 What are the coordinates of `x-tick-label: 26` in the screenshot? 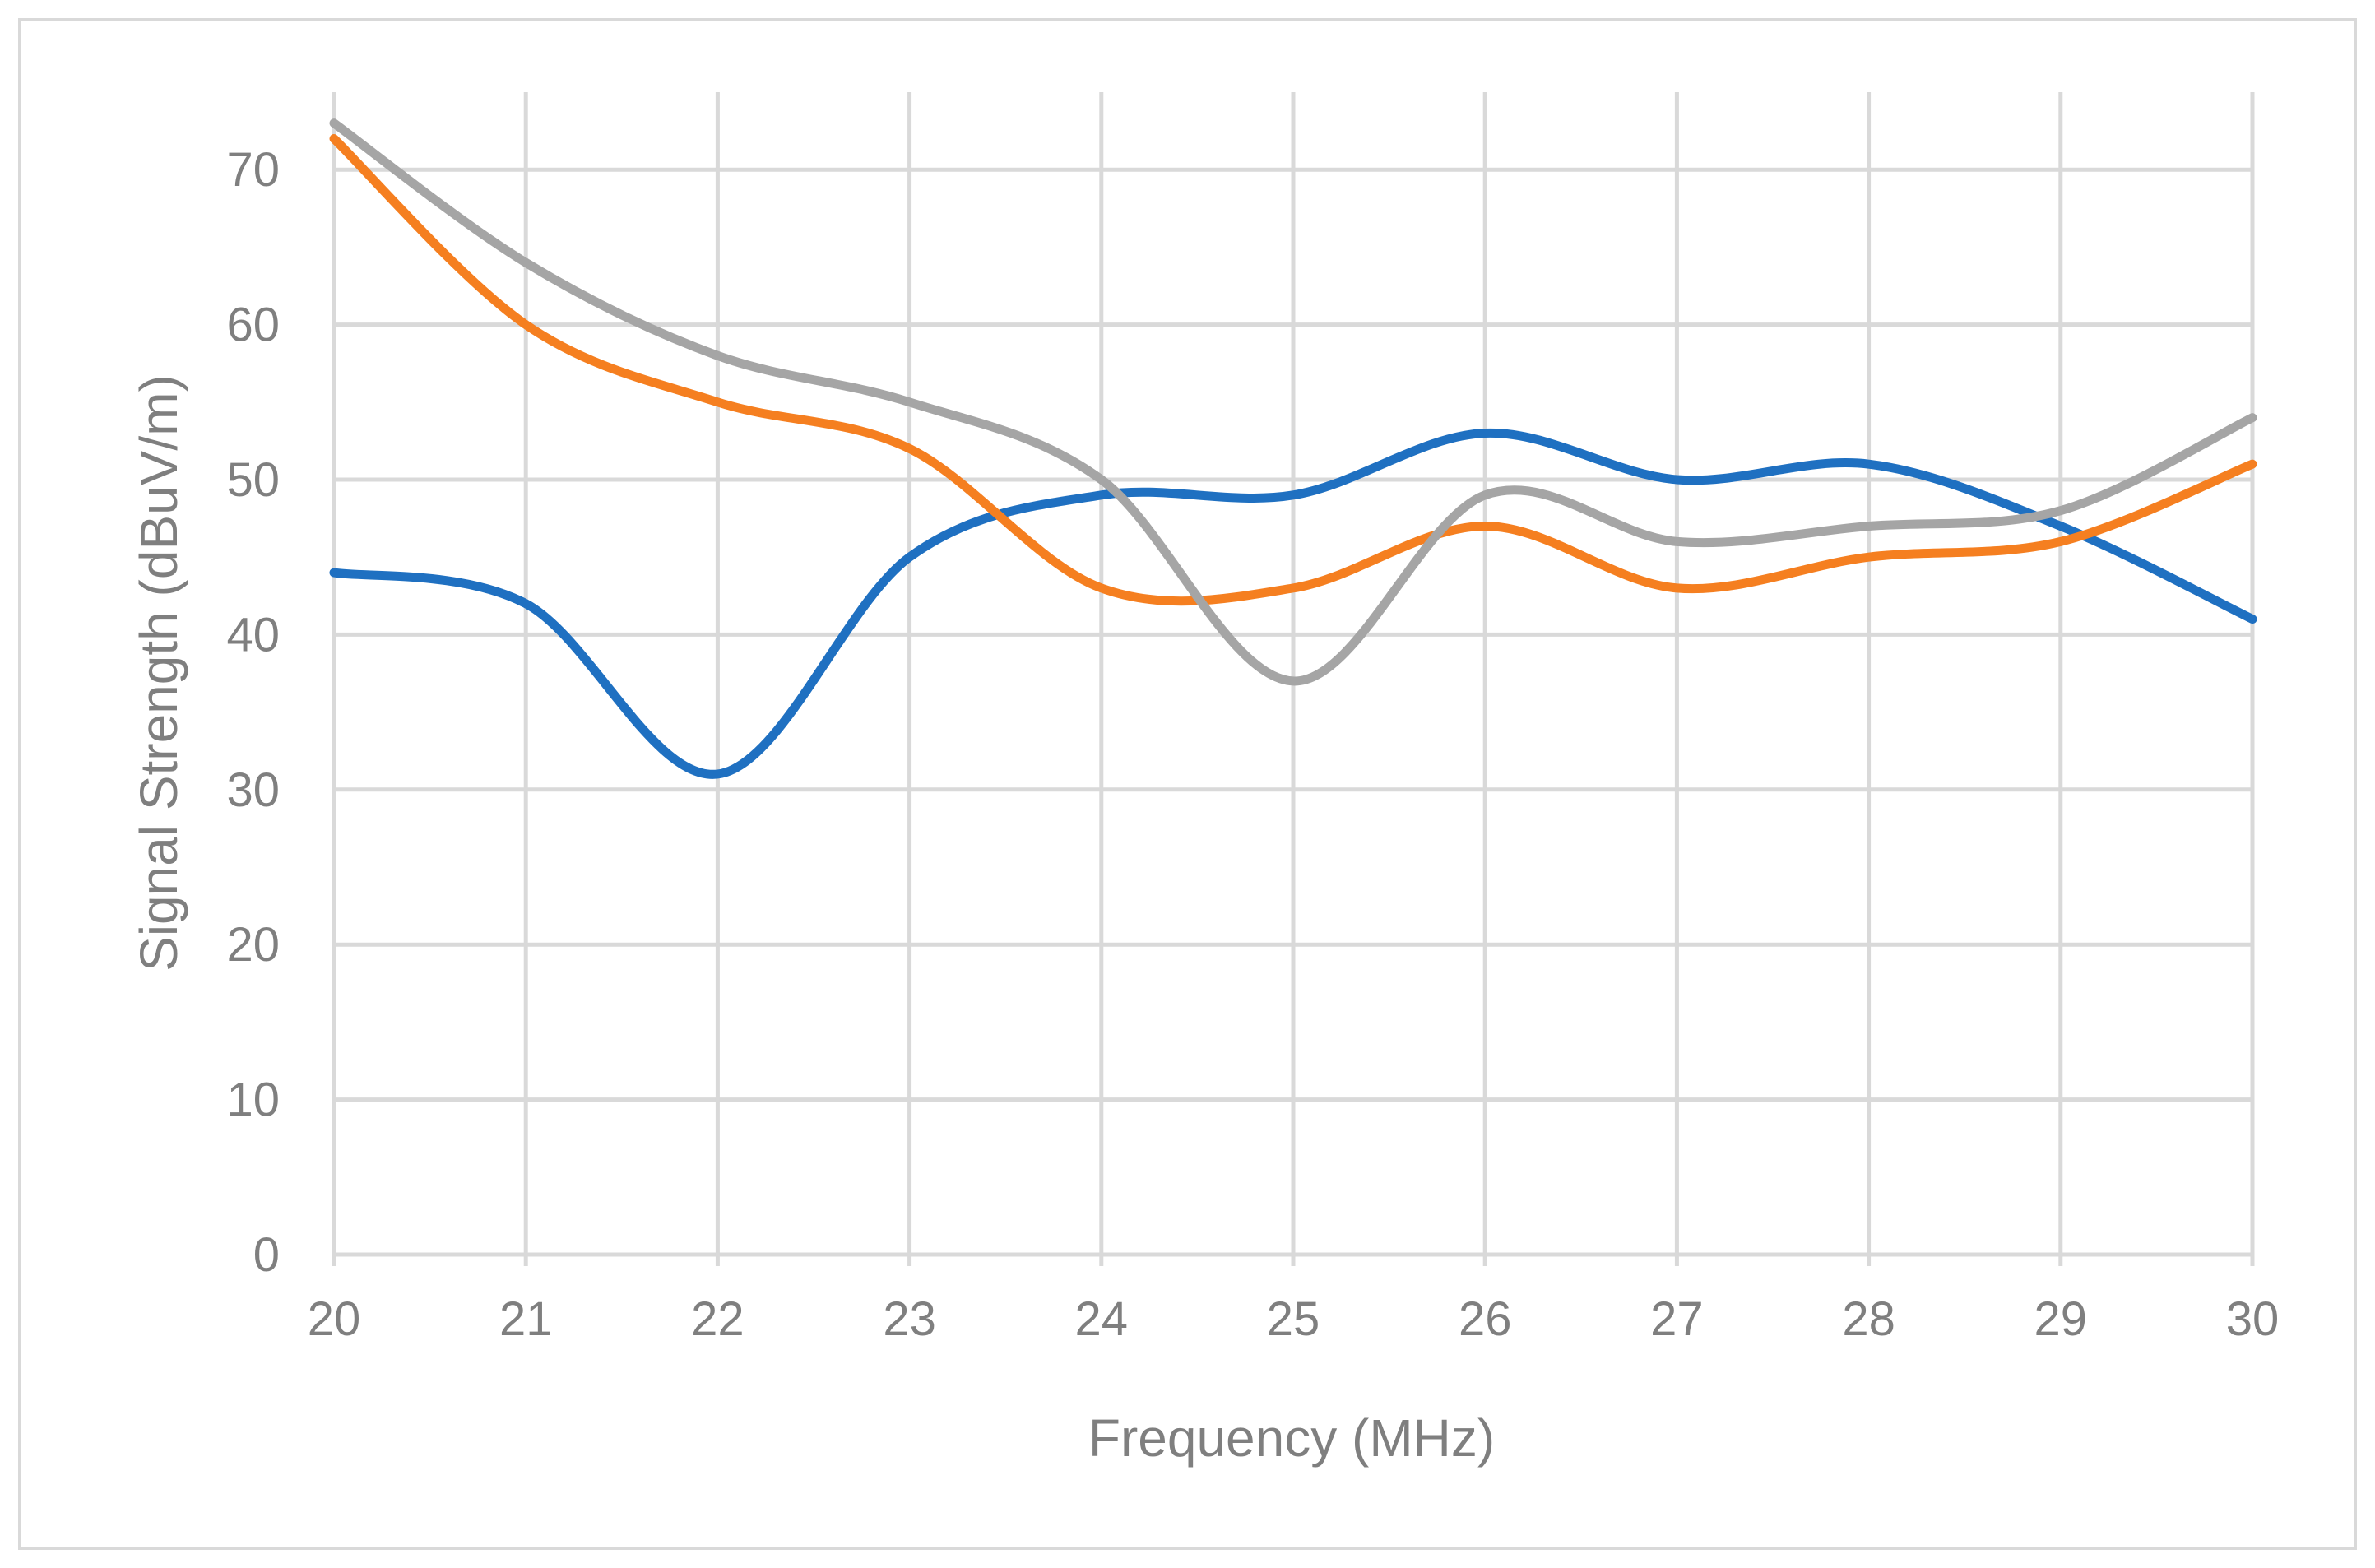 It's located at (1485, 1319).